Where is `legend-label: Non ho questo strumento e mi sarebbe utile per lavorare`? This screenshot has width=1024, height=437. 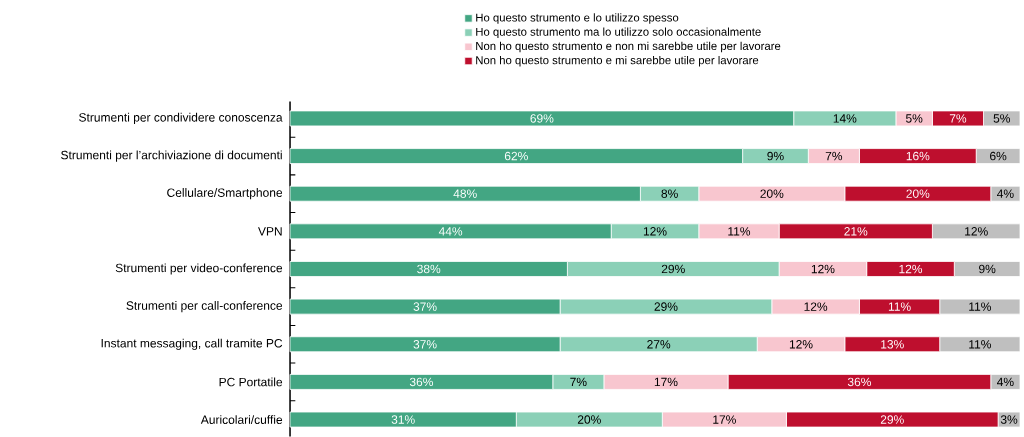
legend-label: Non ho questo strumento e mi sarebbe utile per lavorare is located at coordinates (617, 61).